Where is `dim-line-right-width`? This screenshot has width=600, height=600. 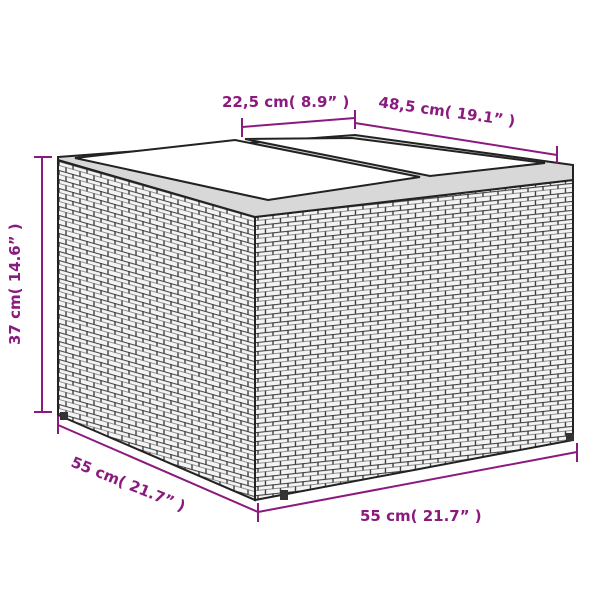 dim-line-right-width is located at coordinates (417, 478).